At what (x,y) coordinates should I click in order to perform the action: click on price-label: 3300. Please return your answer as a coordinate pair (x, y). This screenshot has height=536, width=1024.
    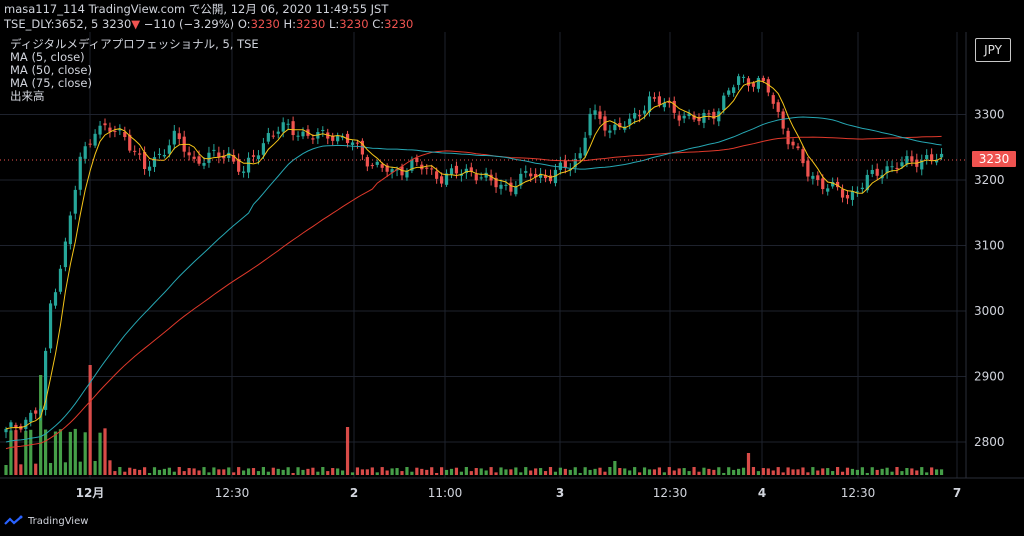
    Looking at the image, I should click on (989, 115).